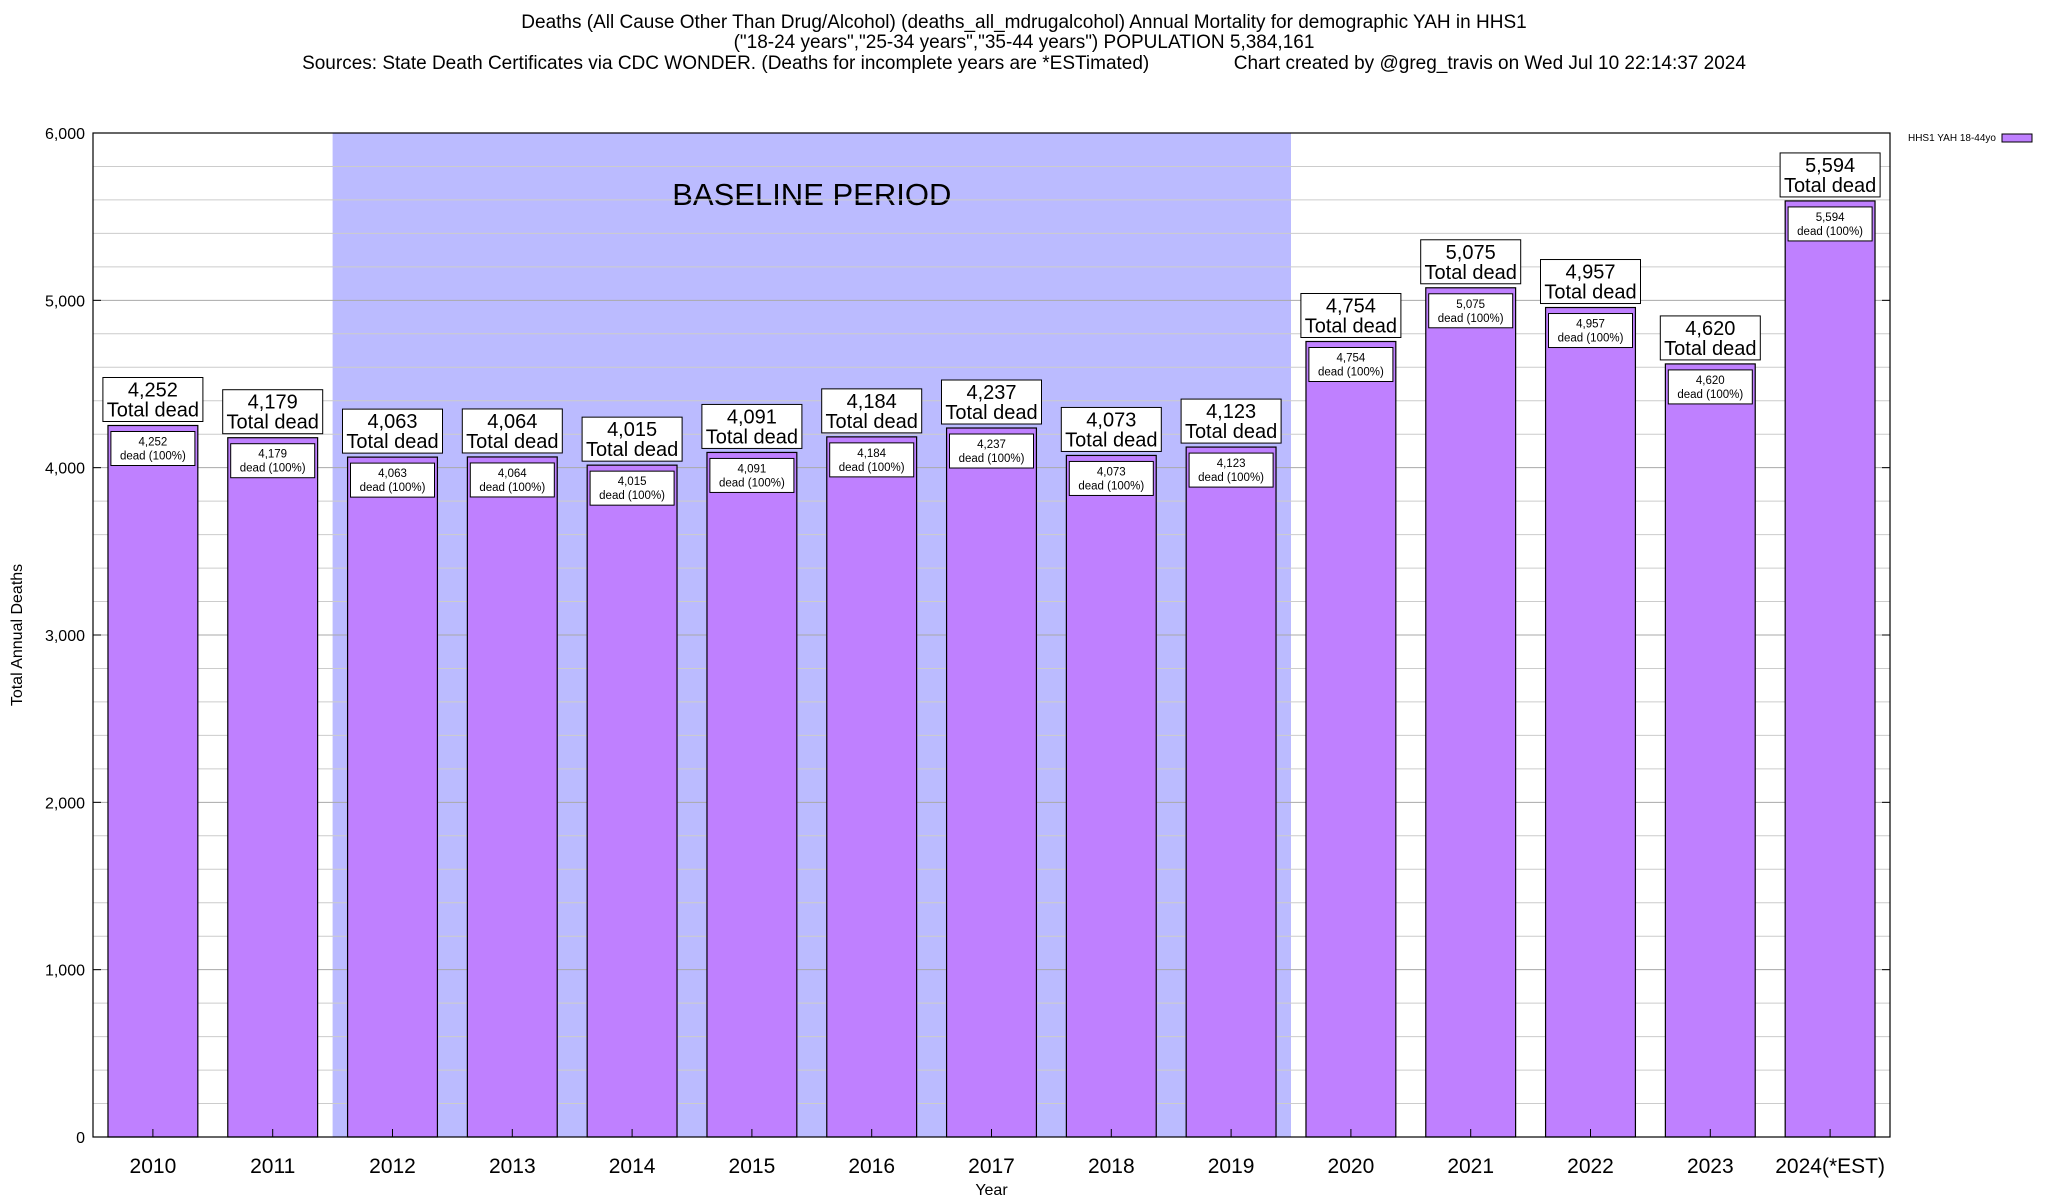 The width and height of the screenshot is (2048, 1200). What do you see at coordinates (1590, 273) in the screenshot?
I see `total-value-label: 4,957` at bounding box center [1590, 273].